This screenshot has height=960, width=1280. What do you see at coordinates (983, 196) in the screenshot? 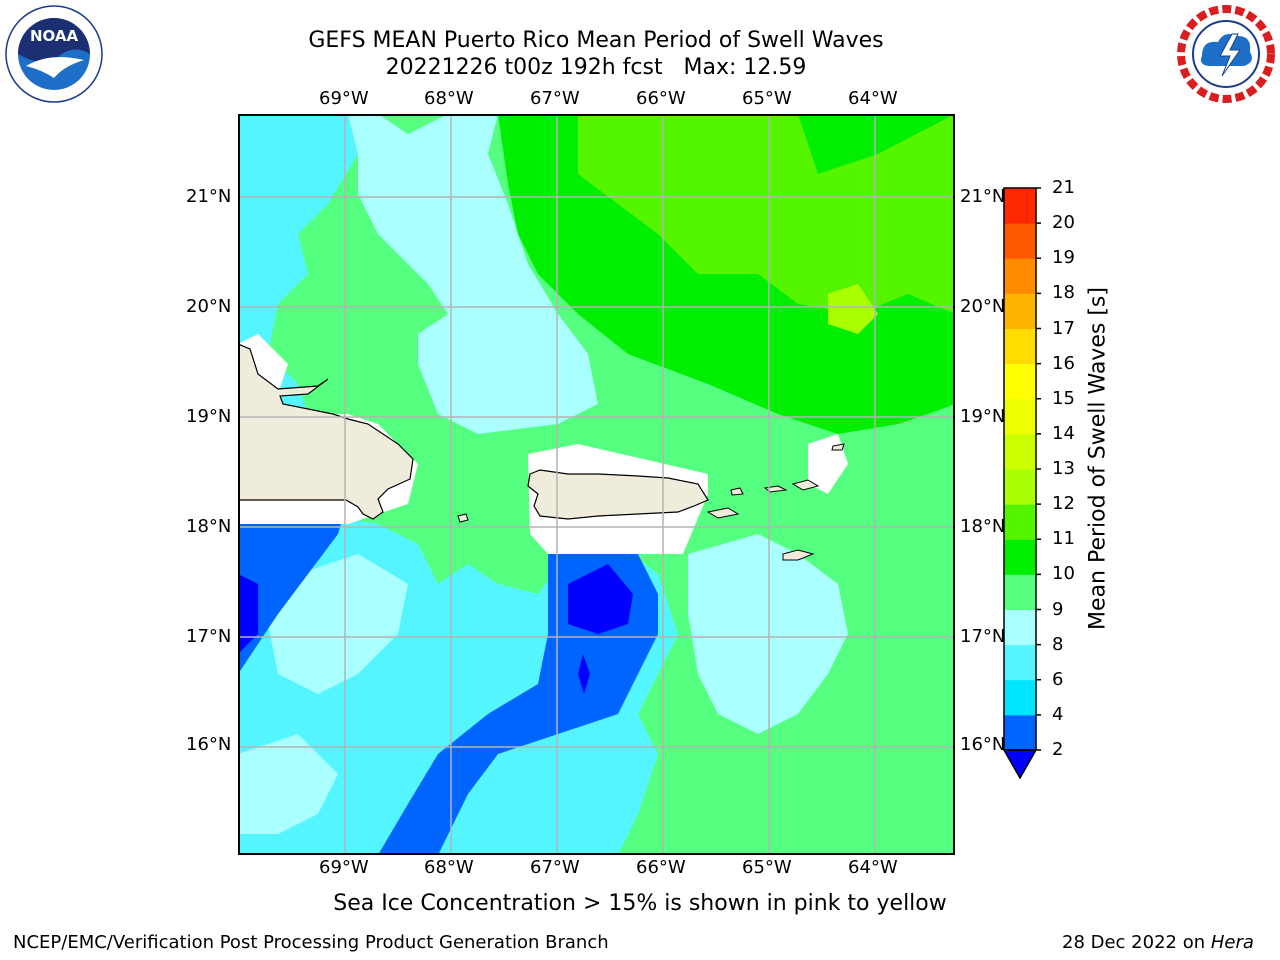
I see `lat-label-right: 21°N` at bounding box center [983, 196].